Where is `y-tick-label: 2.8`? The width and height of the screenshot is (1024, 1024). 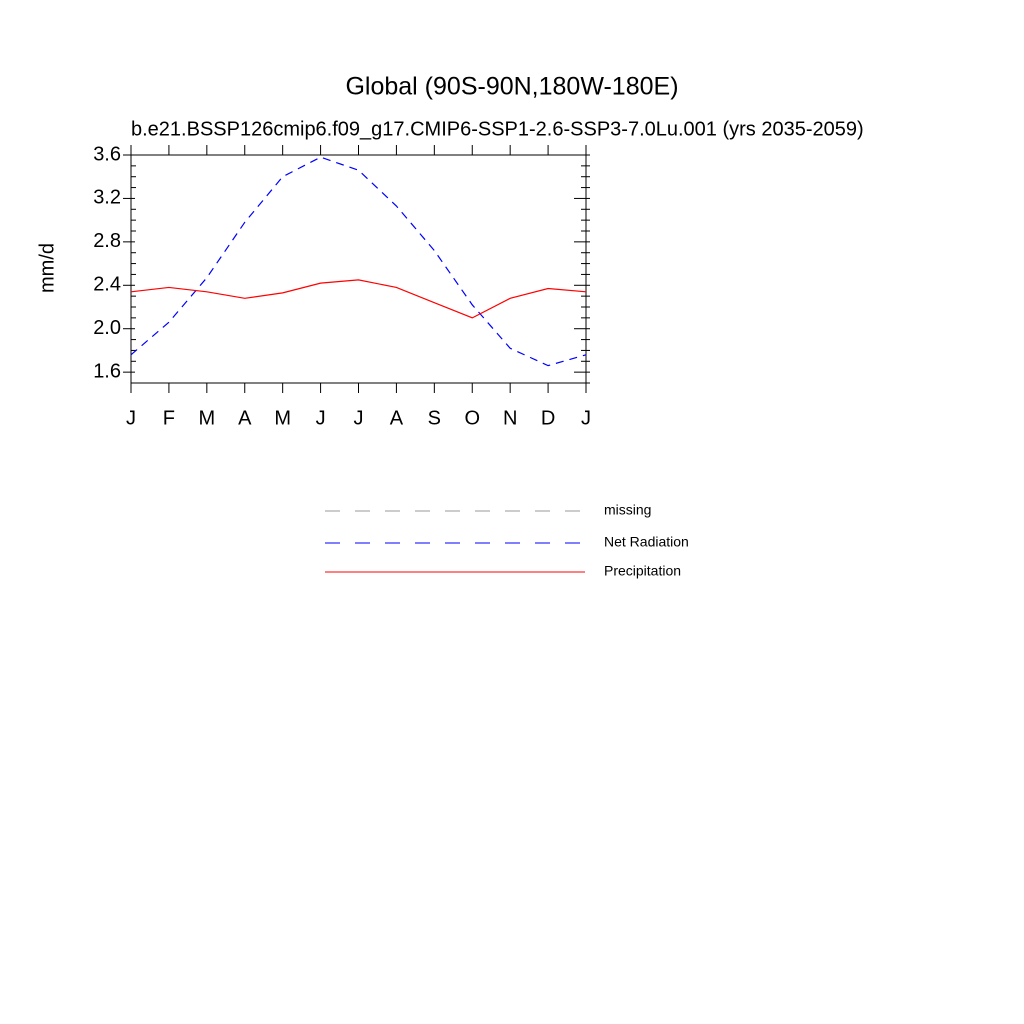 y-tick-label: 2.8 is located at coordinates (107, 241).